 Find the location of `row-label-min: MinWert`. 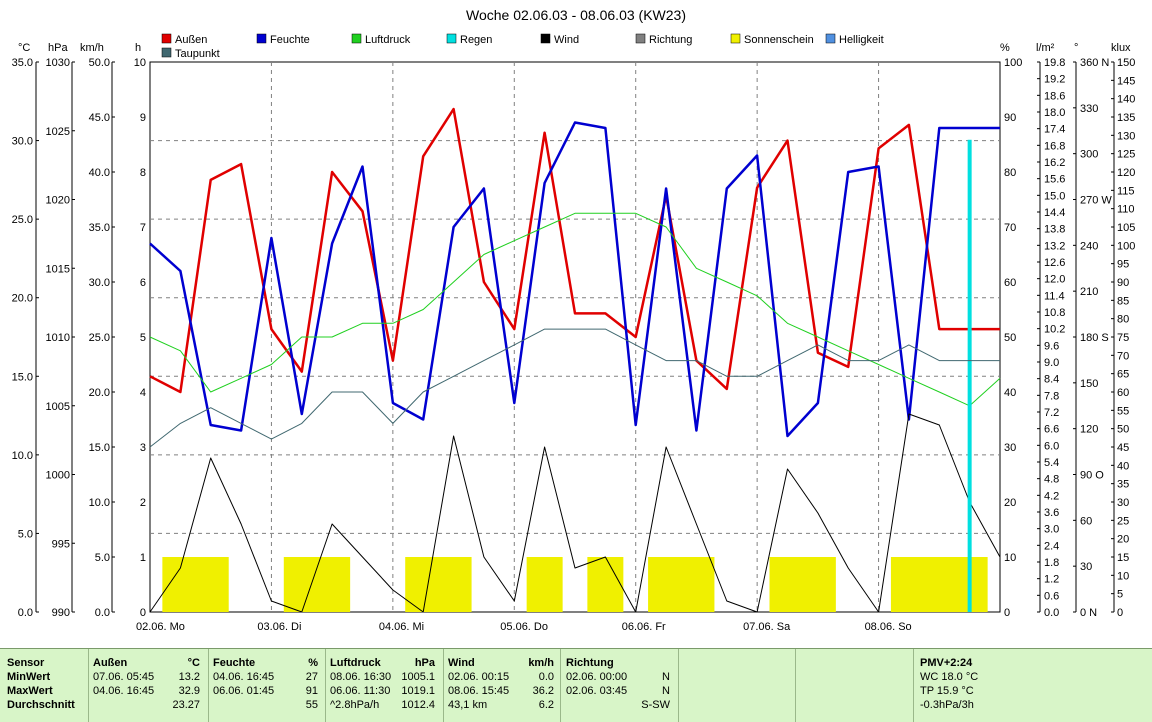

row-label-min: MinWert is located at coordinates (29, 677).